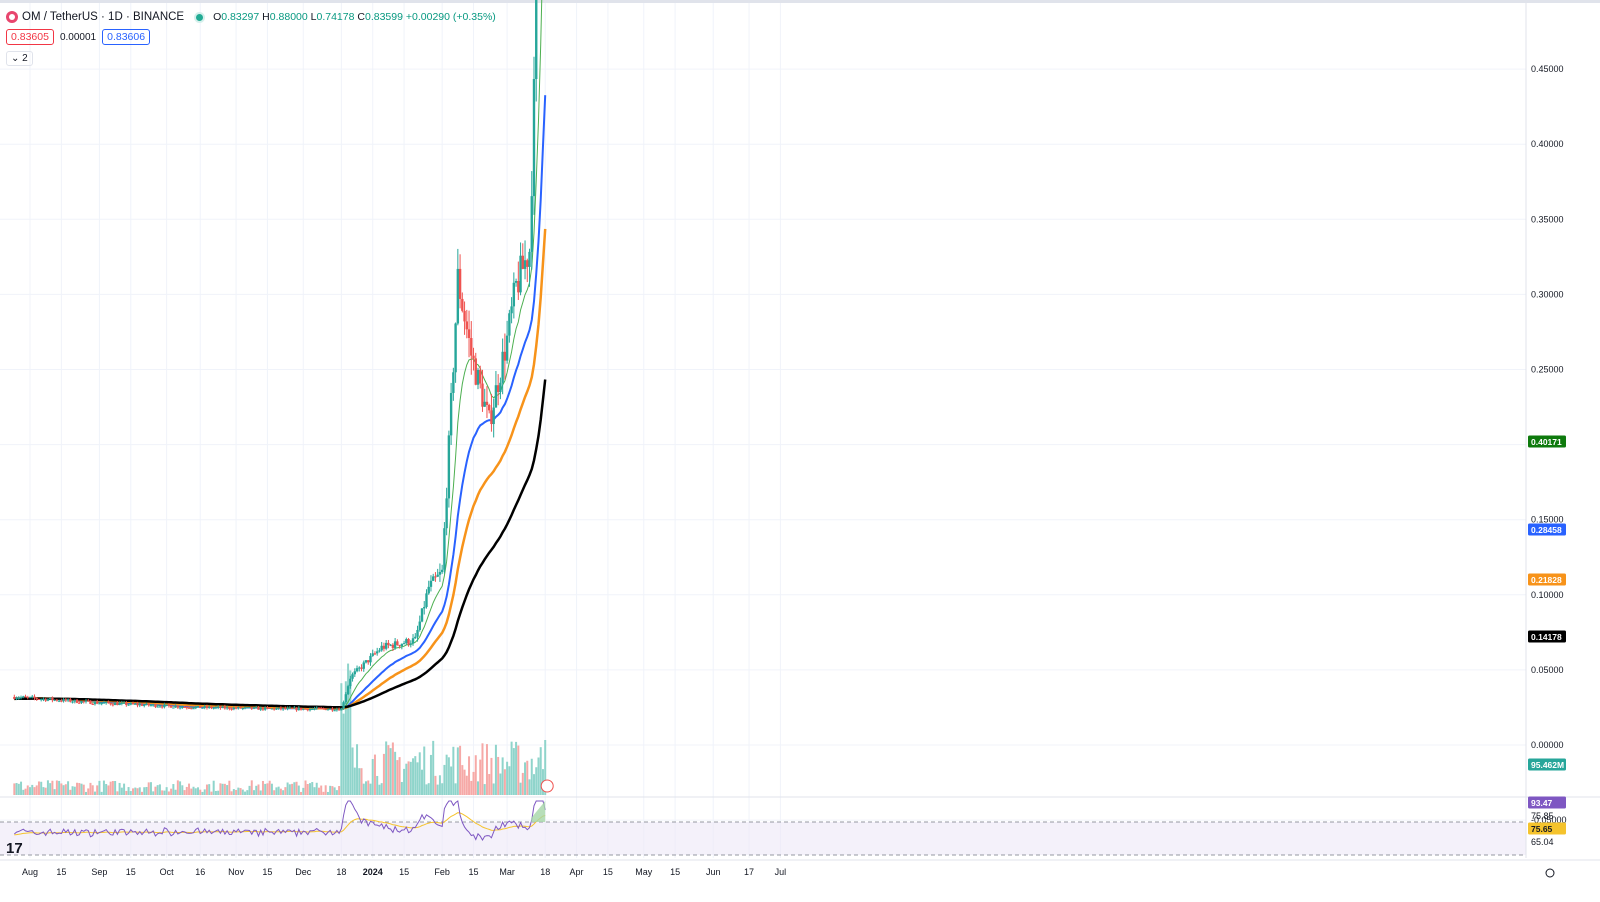  Describe the element at coordinates (1542, 816) in the screenshot. I see `rsi-upper-label: 75.85` at that location.